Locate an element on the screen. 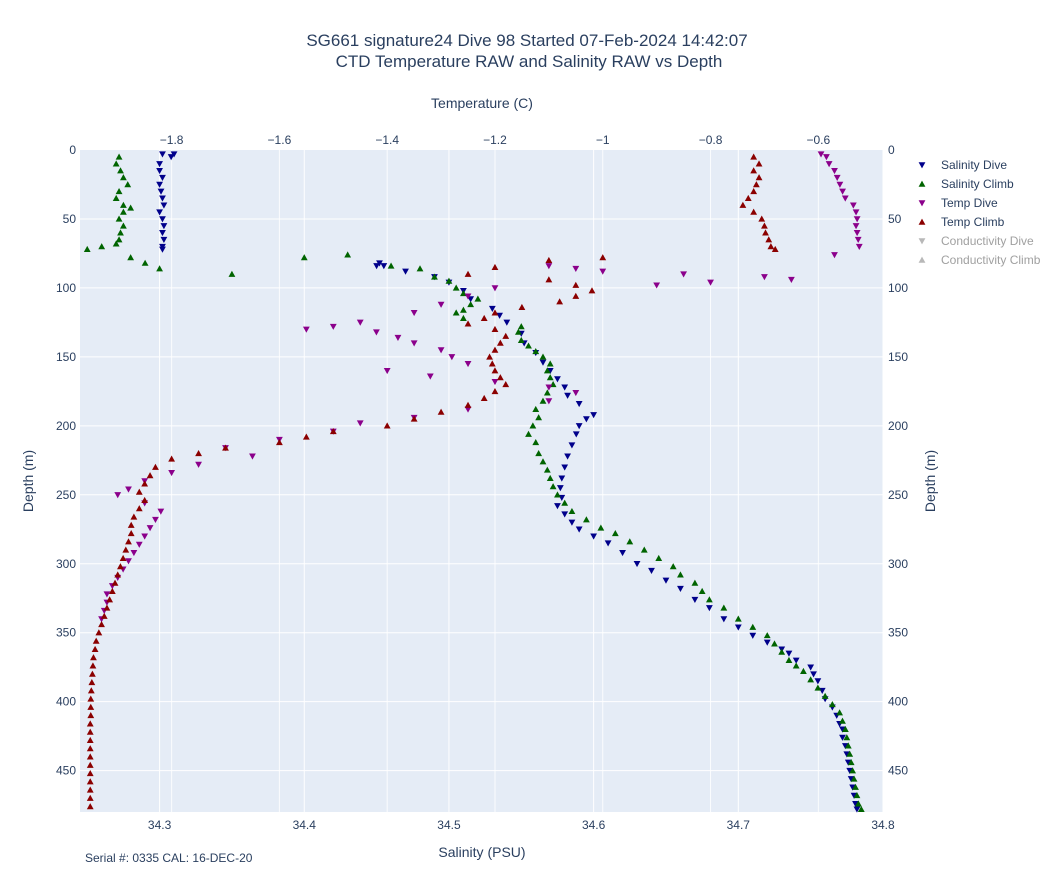  legend-item-temp-dive: Temp Dive is located at coordinates (958, 203).